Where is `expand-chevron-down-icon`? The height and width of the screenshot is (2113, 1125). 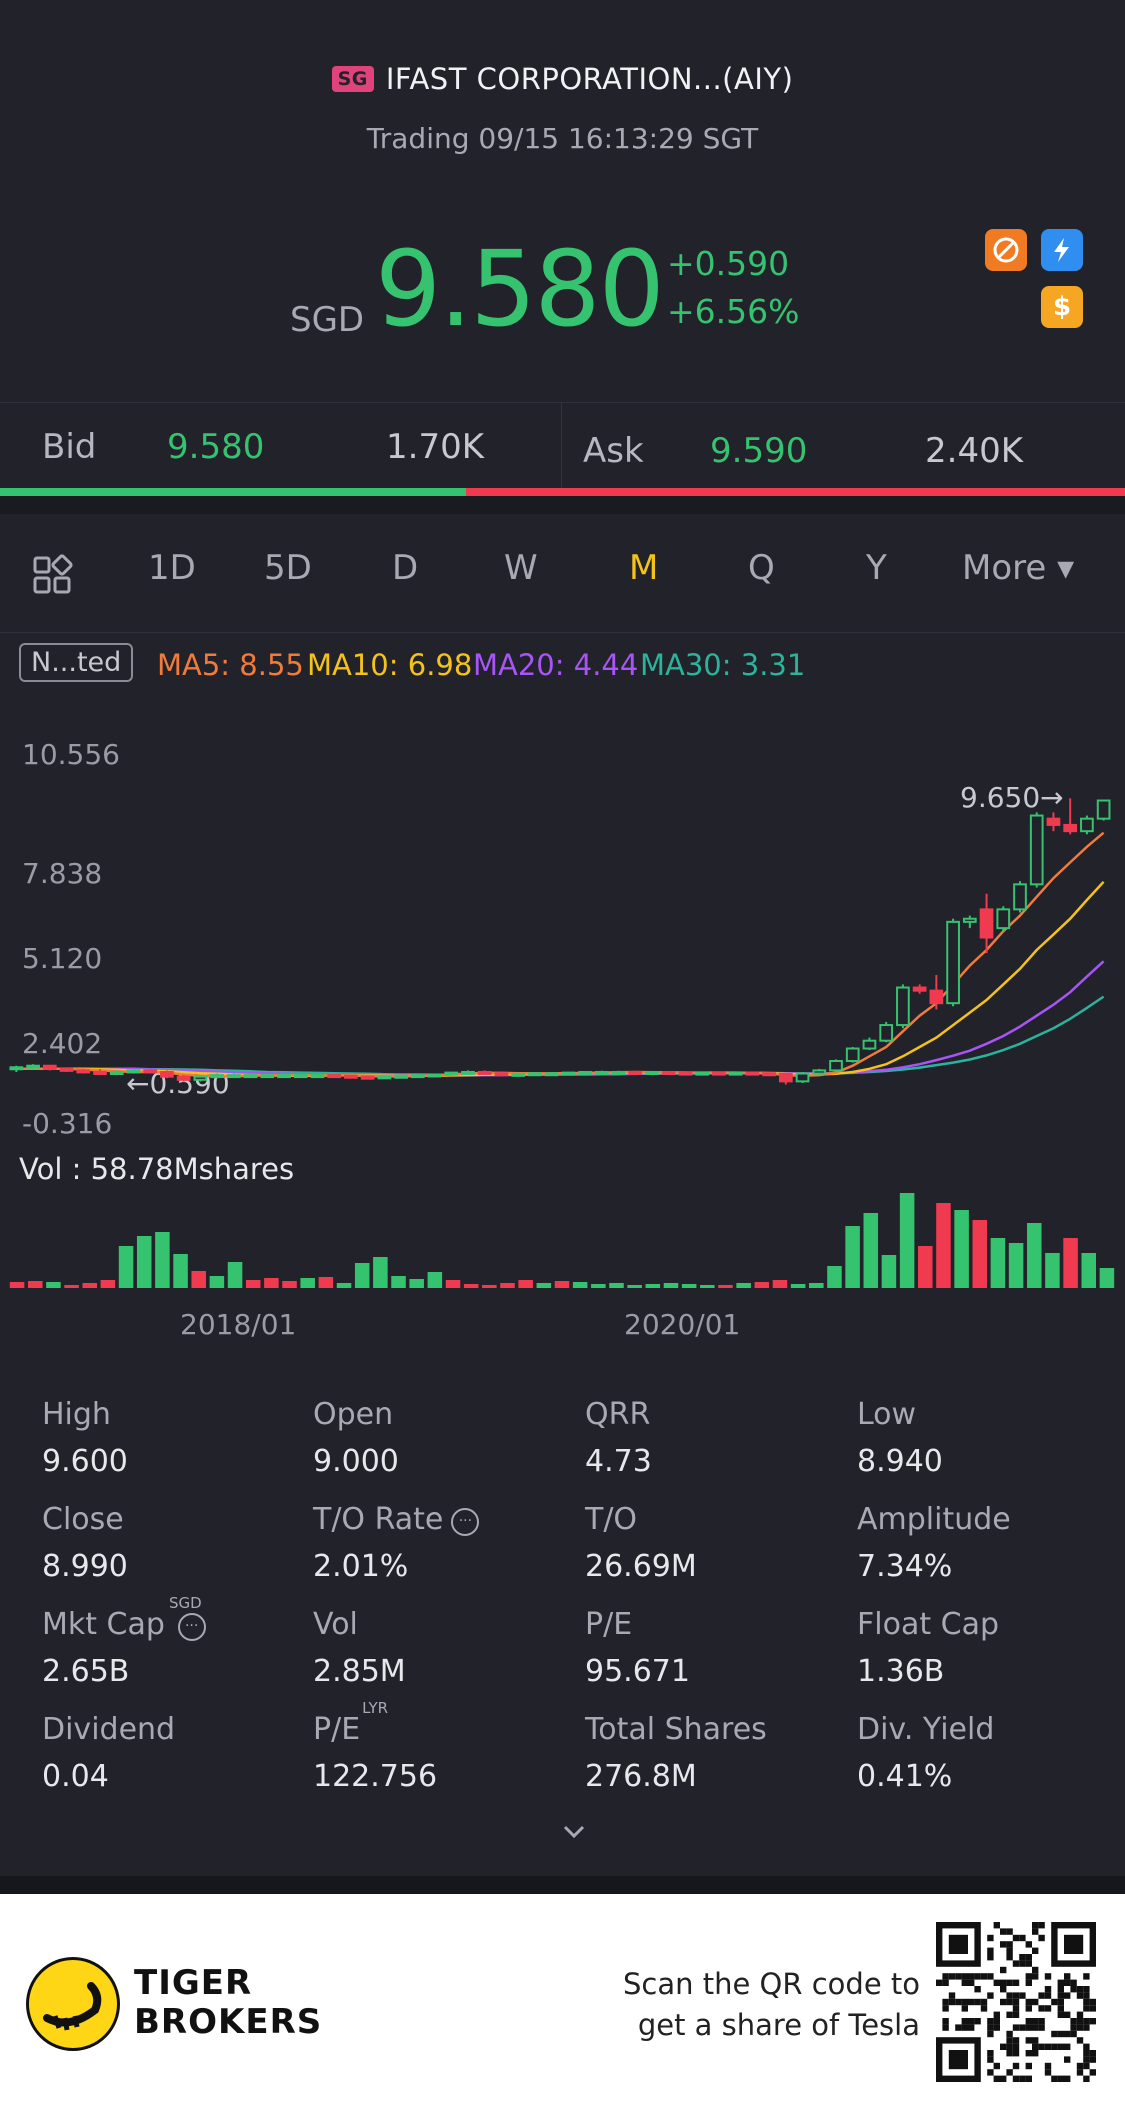 expand-chevron-down-icon is located at coordinates (574, 1832).